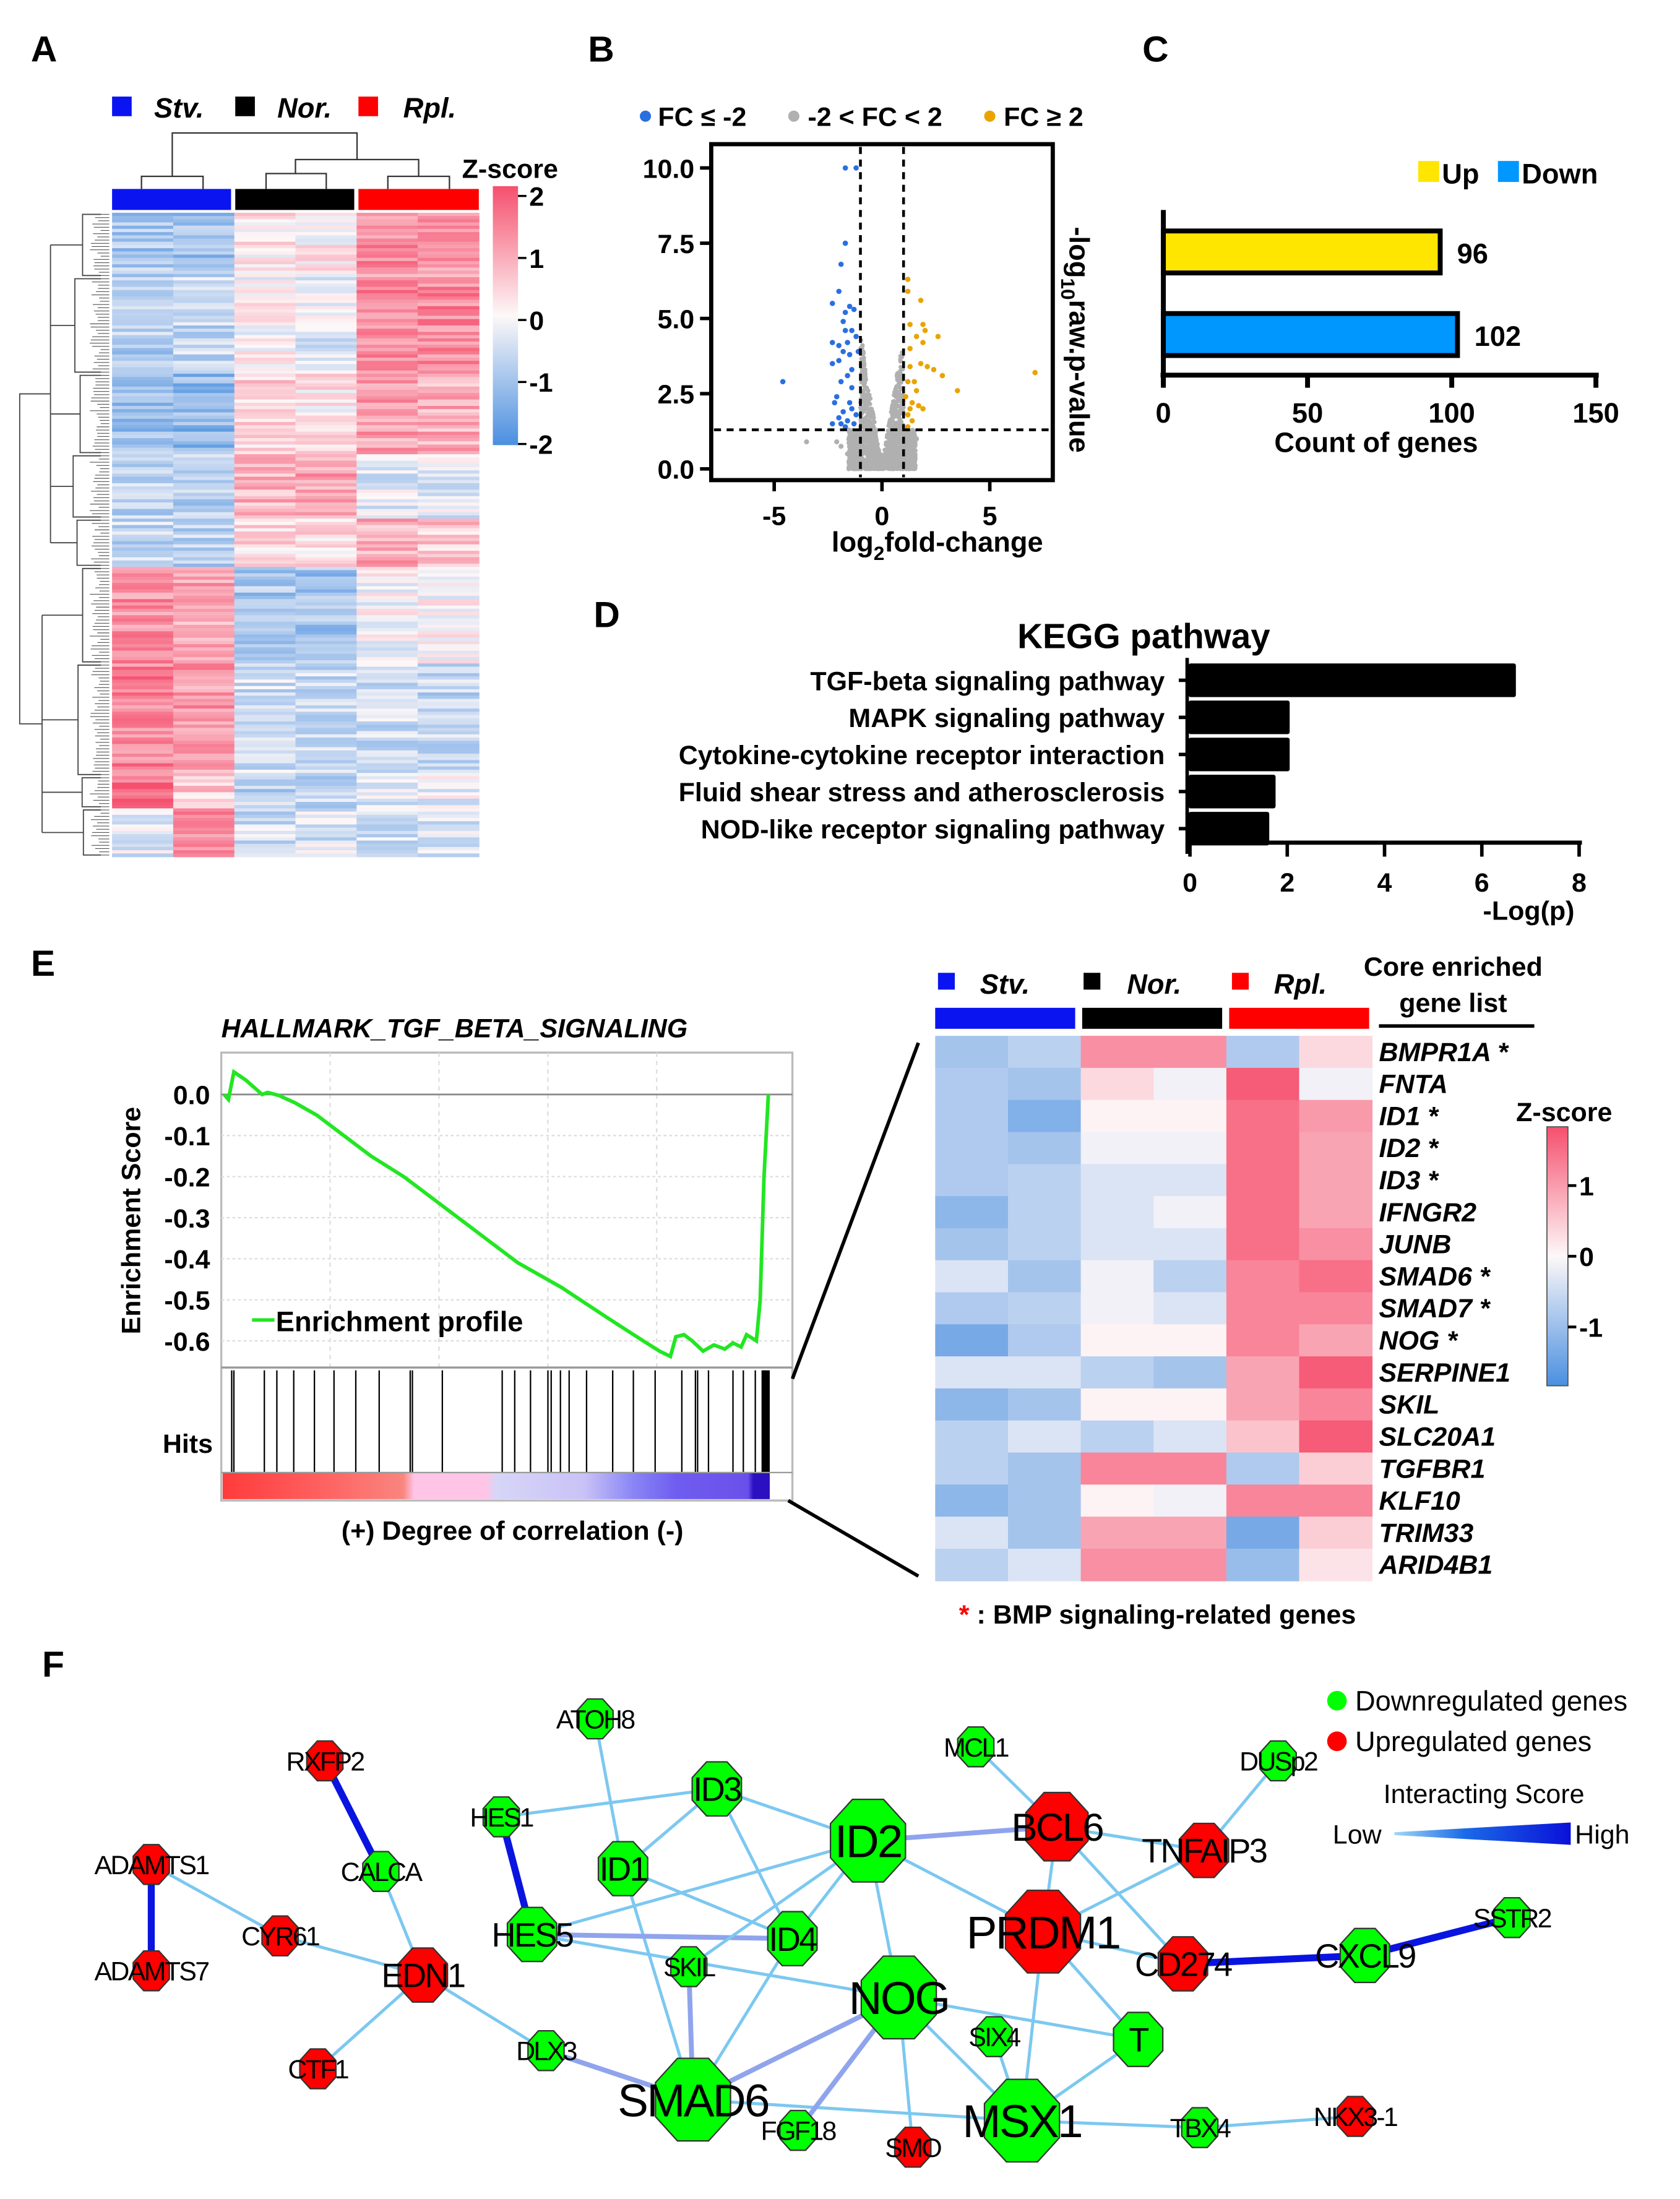 This screenshot has height=2199, width=1680. Describe the element at coordinates (715, 1965) in the screenshot. I see `edge-hes5-nog` at that location.